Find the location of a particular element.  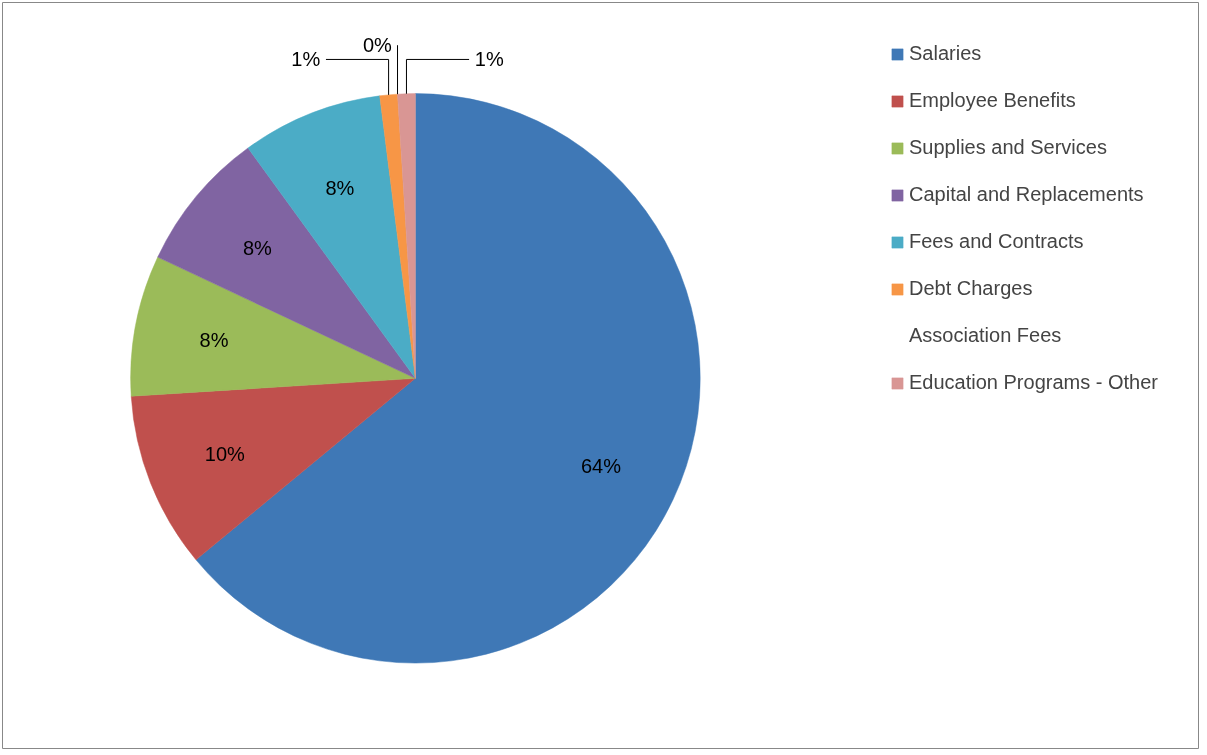

legend-label: Education Programs - Other is located at coordinates (1033, 382).